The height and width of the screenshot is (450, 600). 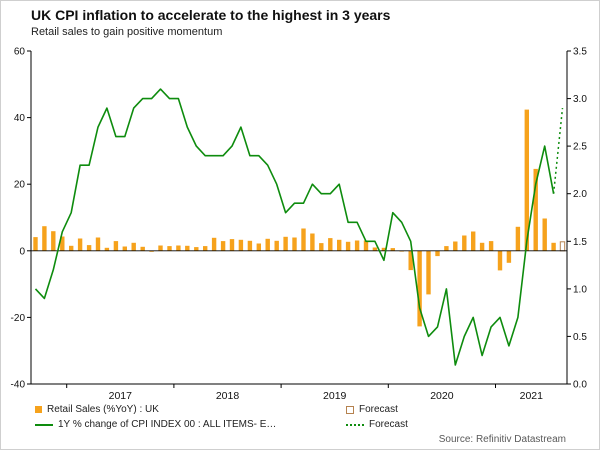 I want to click on legend-retail: Retail Sales (%YoY) : UK, so click(x=97, y=409).